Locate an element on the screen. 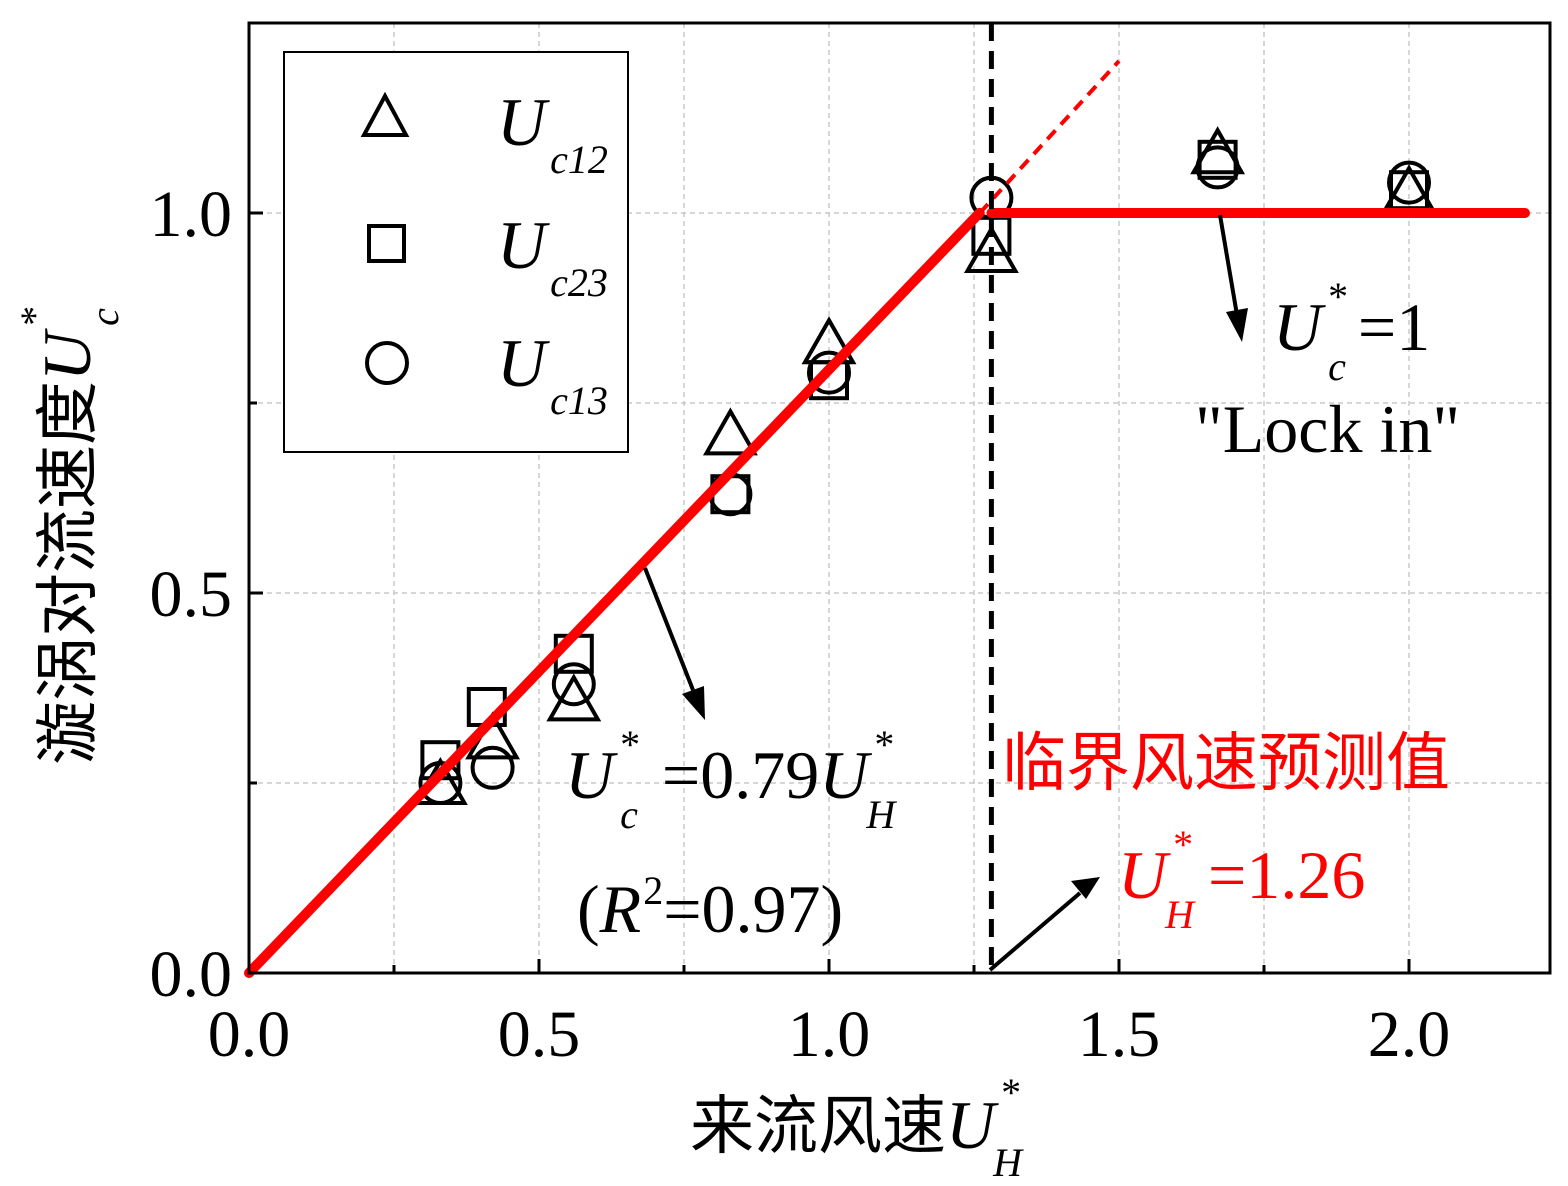  x-tick-label: 0.5 is located at coordinates (539, 1034).